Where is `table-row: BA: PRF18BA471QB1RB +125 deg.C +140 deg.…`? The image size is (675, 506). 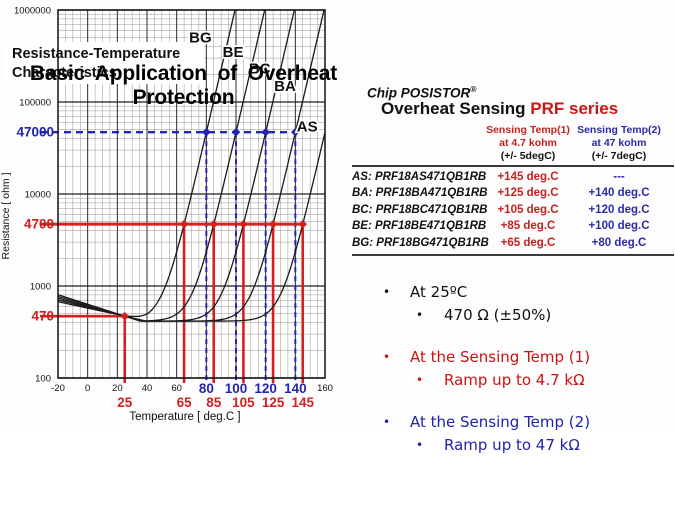 table-row: BA: PRF18BA471QB1RB +125 deg.C +140 deg.… is located at coordinates (513, 193).